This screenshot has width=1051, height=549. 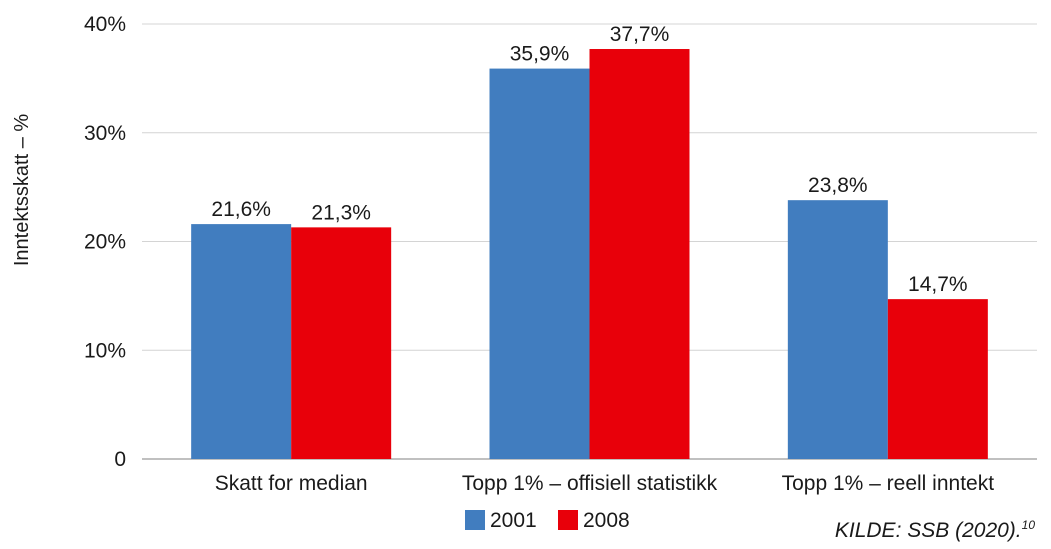 What do you see at coordinates (341, 212) in the screenshot?
I see `data-label-2008-0: 21,3%` at bounding box center [341, 212].